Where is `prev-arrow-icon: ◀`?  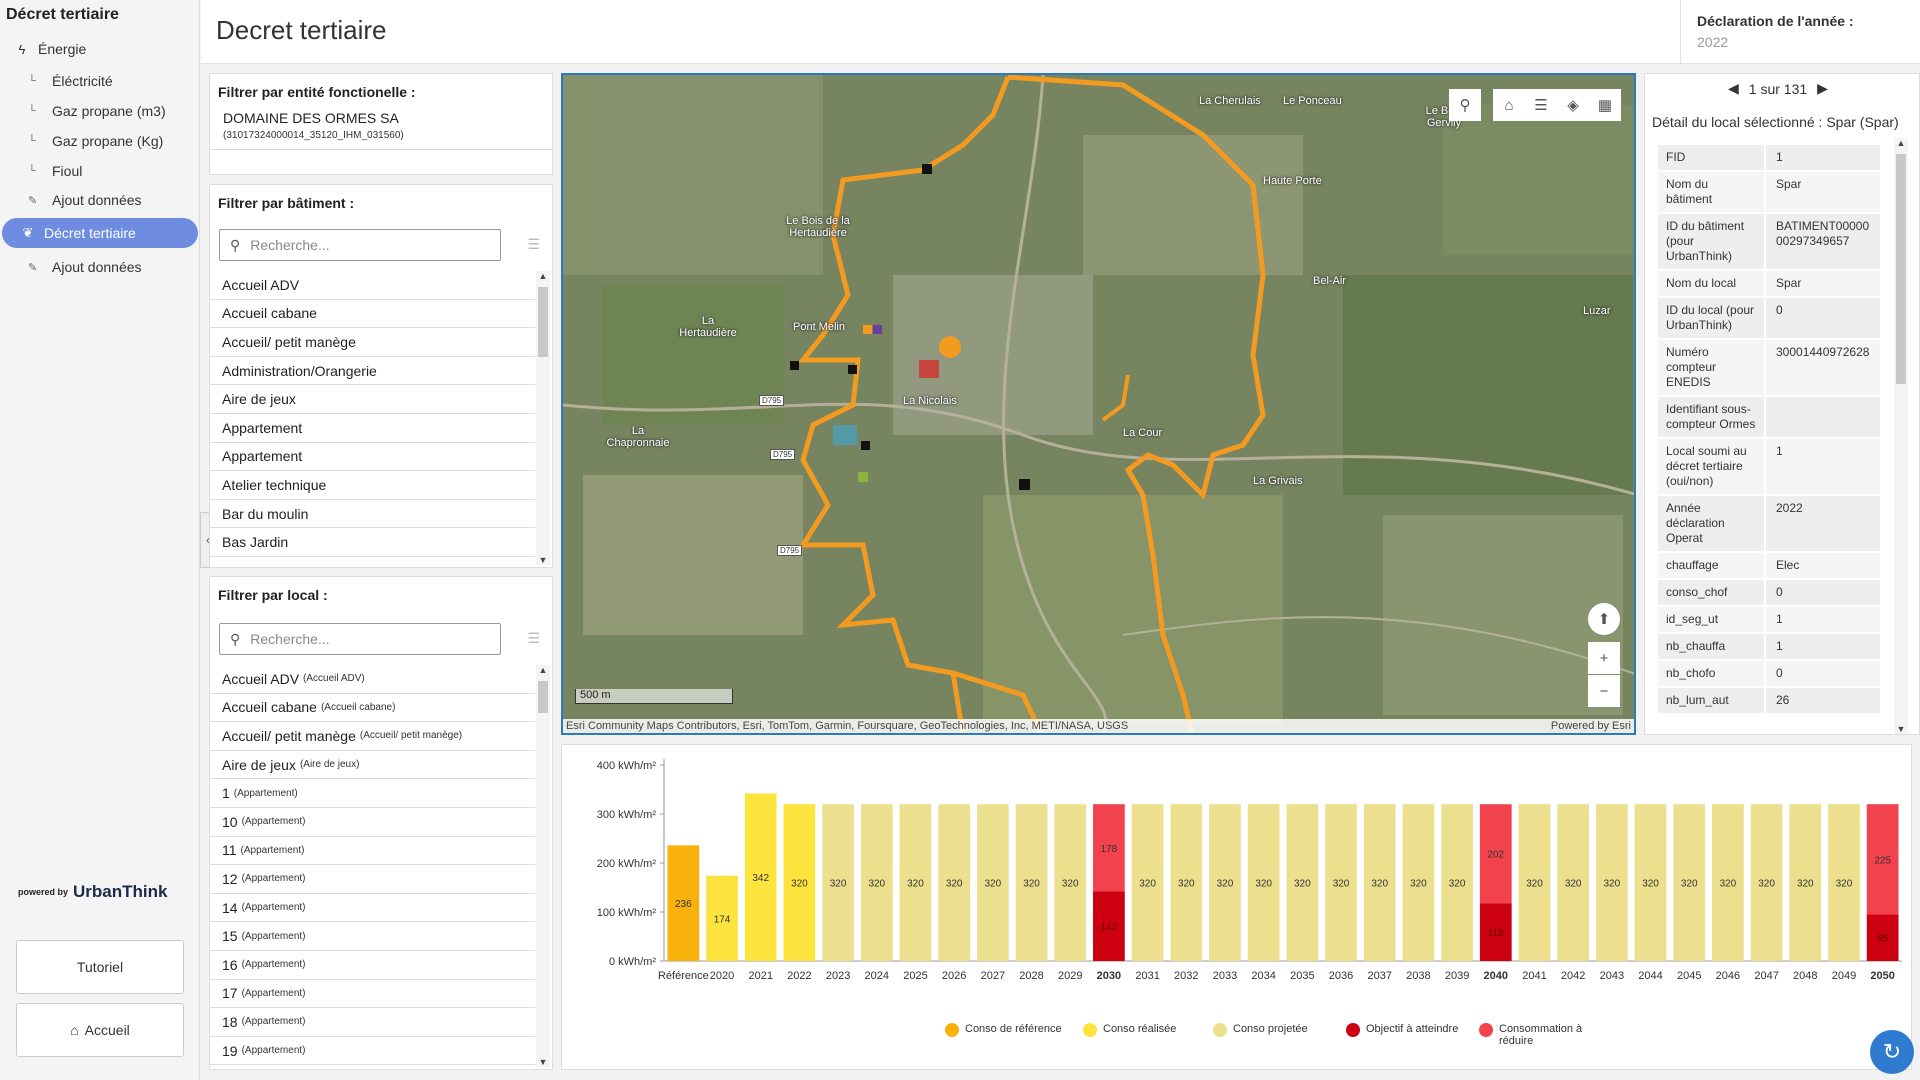 prev-arrow-icon: ◀ is located at coordinates (1733, 88).